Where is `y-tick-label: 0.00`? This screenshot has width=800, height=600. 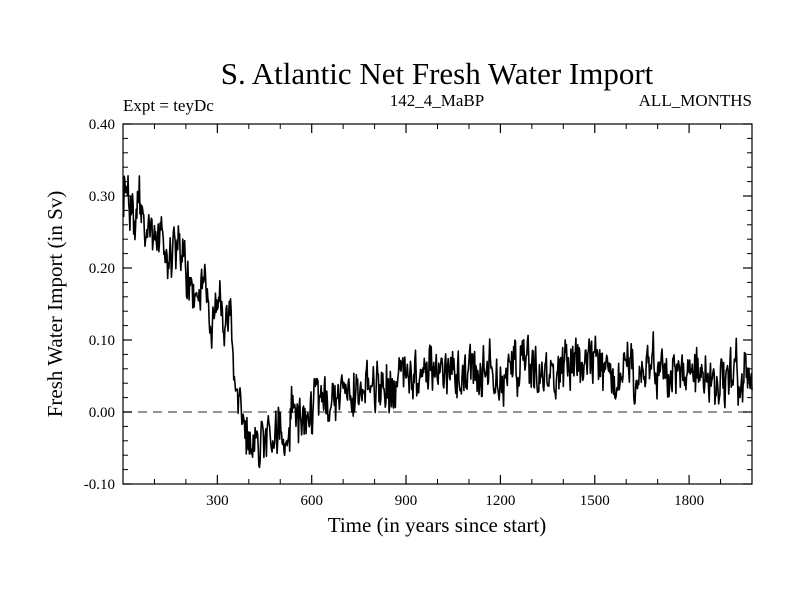
y-tick-label: 0.00 is located at coordinates (102, 413).